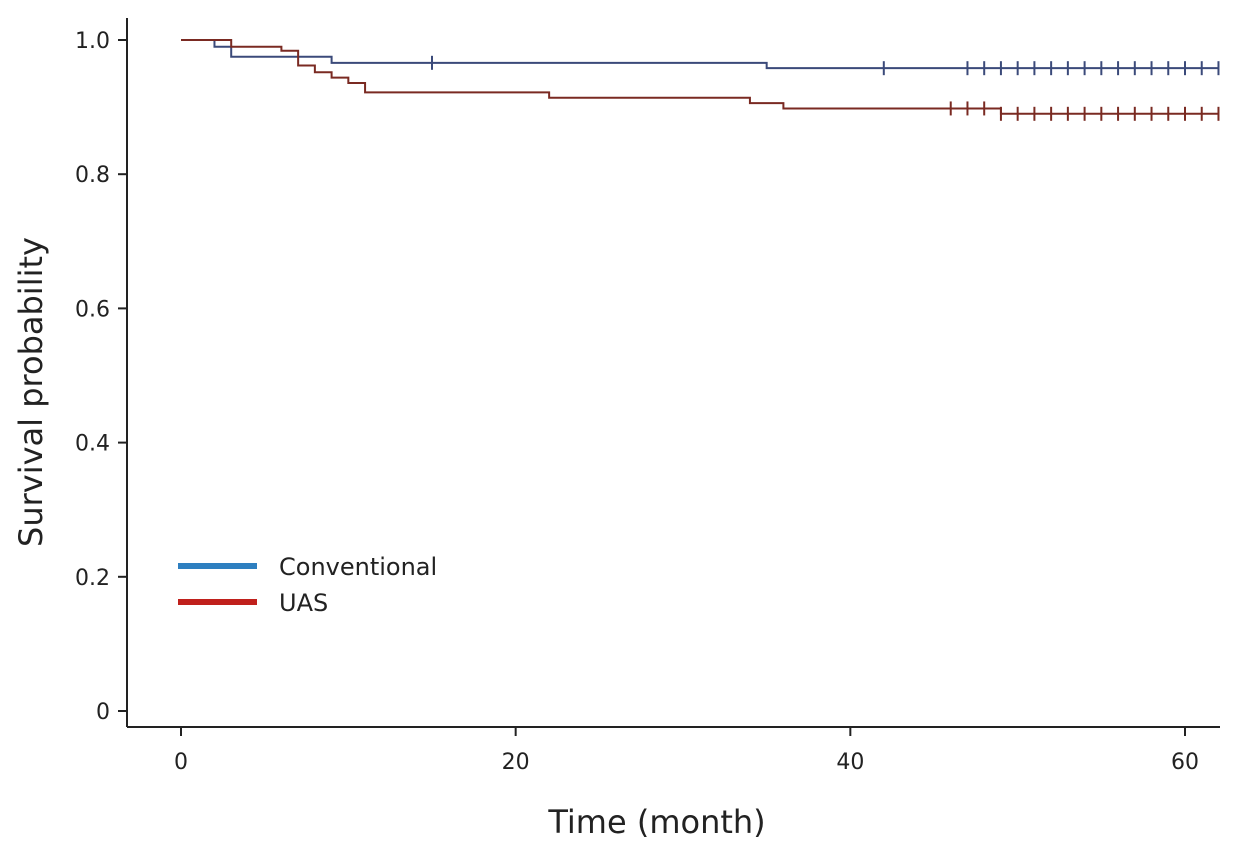 The image size is (1260, 851). I want to click on censor-marks, so click(825, 88).